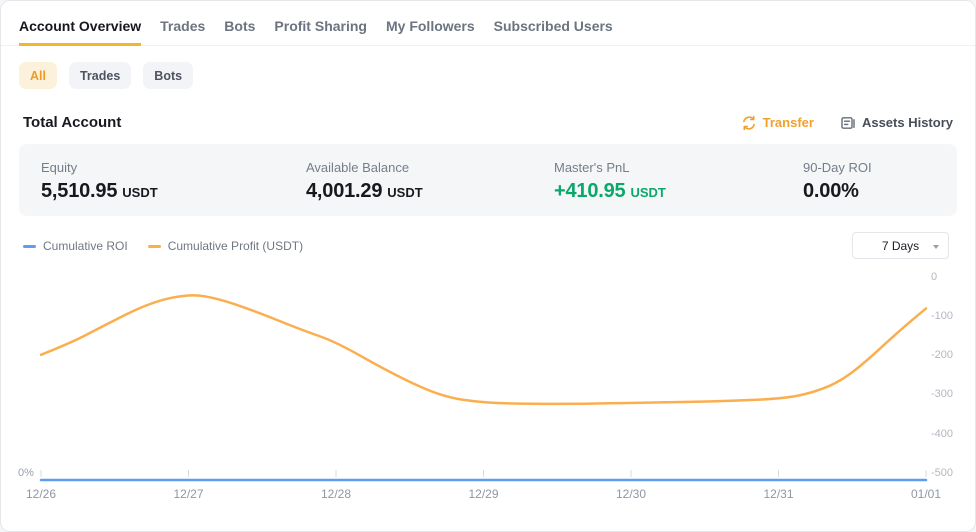  Describe the element at coordinates (831, 190) in the screenshot. I see `stat-value: 0.00%` at that location.